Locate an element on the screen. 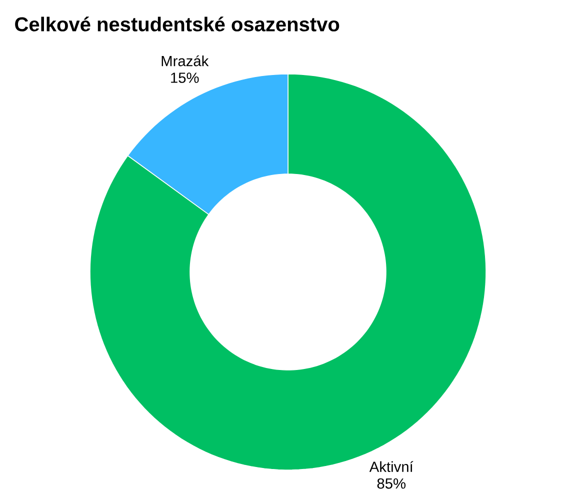 Image resolution: width=575 pixels, height=500 pixels. data-label: 85% is located at coordinates (391, 483).